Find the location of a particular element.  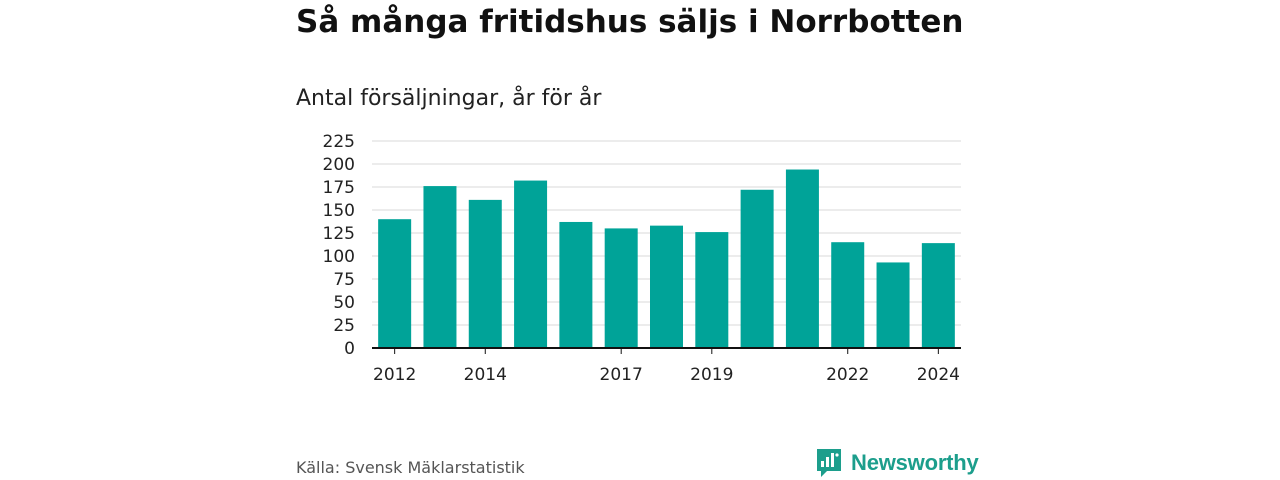

bar-2021 is located at coordinates (802, 258).